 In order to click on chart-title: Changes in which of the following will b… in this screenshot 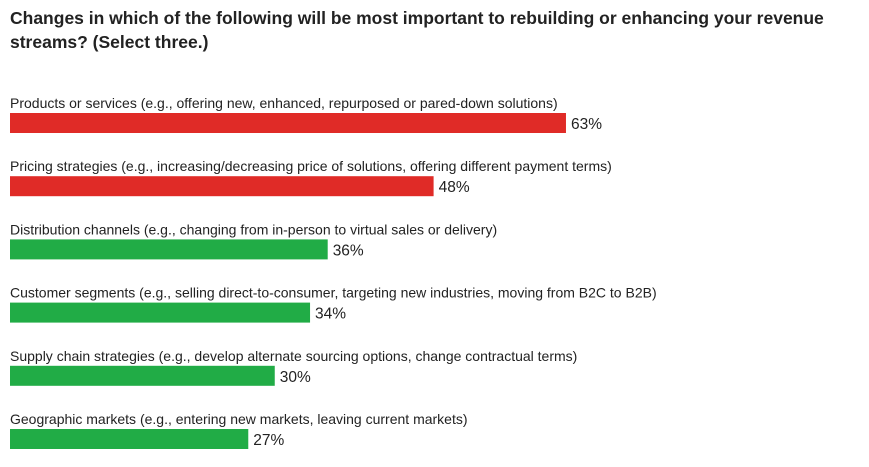, I will do `click(417, 30)`.